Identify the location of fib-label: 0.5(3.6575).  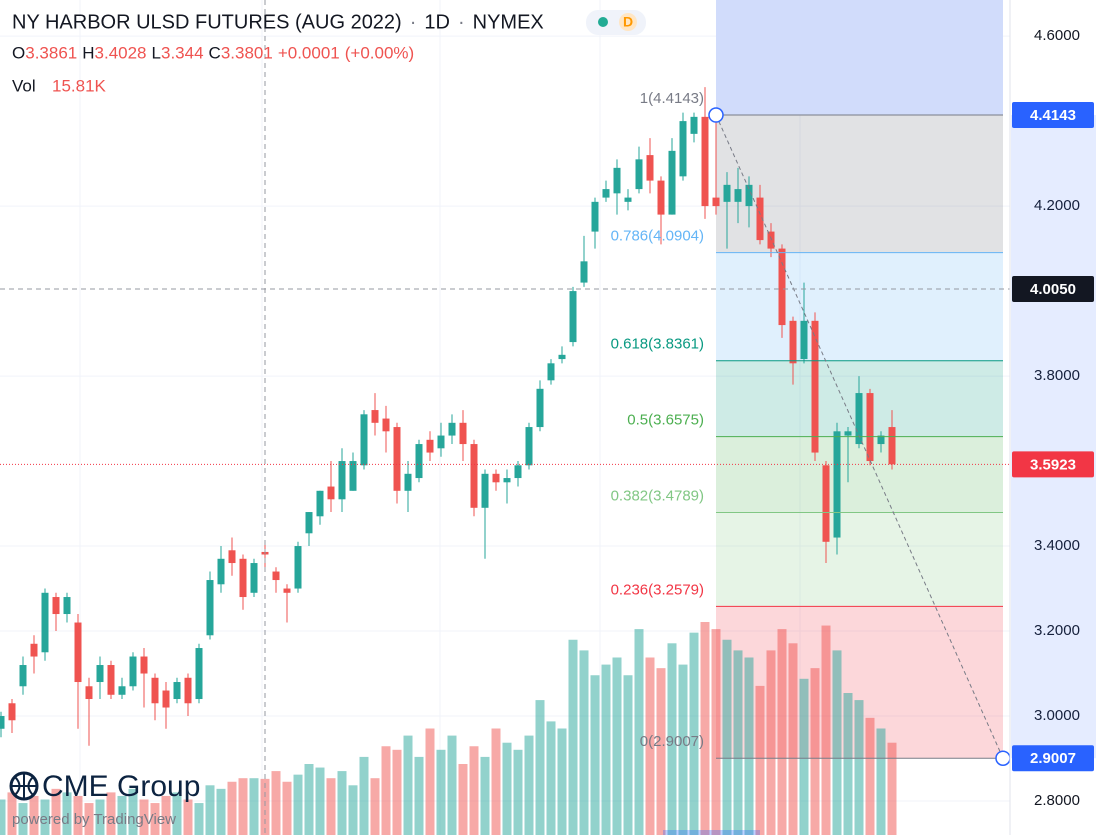
(665, 420).